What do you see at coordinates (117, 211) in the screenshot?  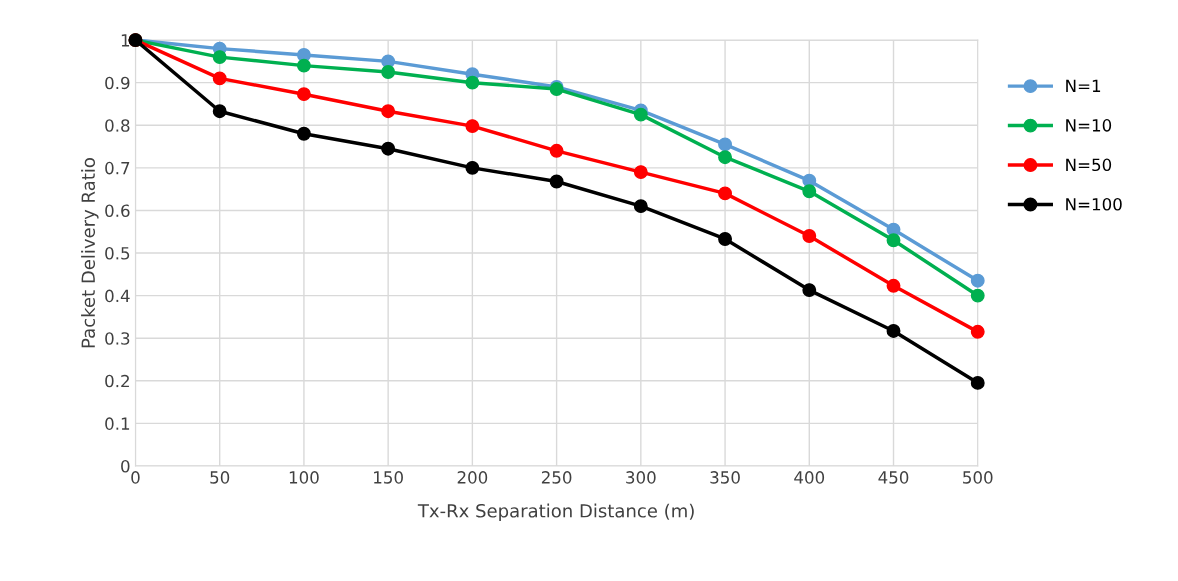 I see `y-tick-label: 0.6` at bounding box center [117, 211].